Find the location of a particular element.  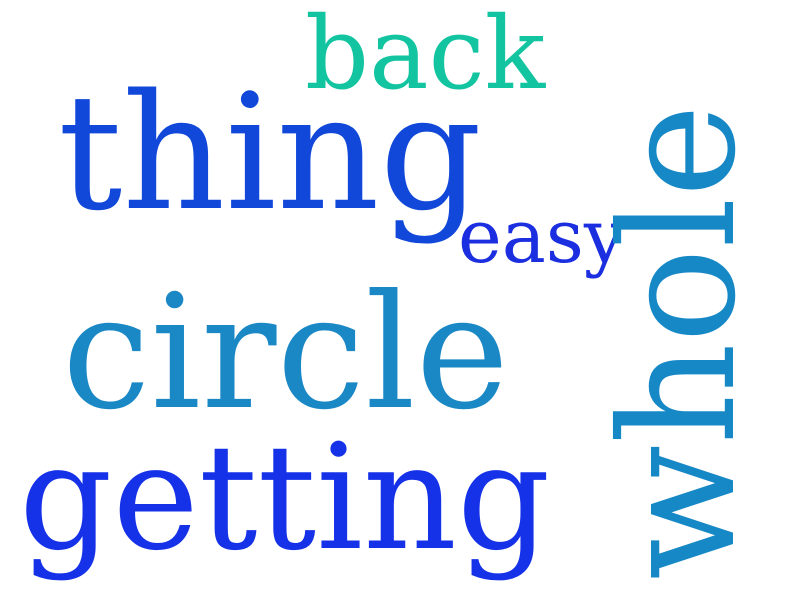

word-easy: easy is located at coordinates (542, 237).